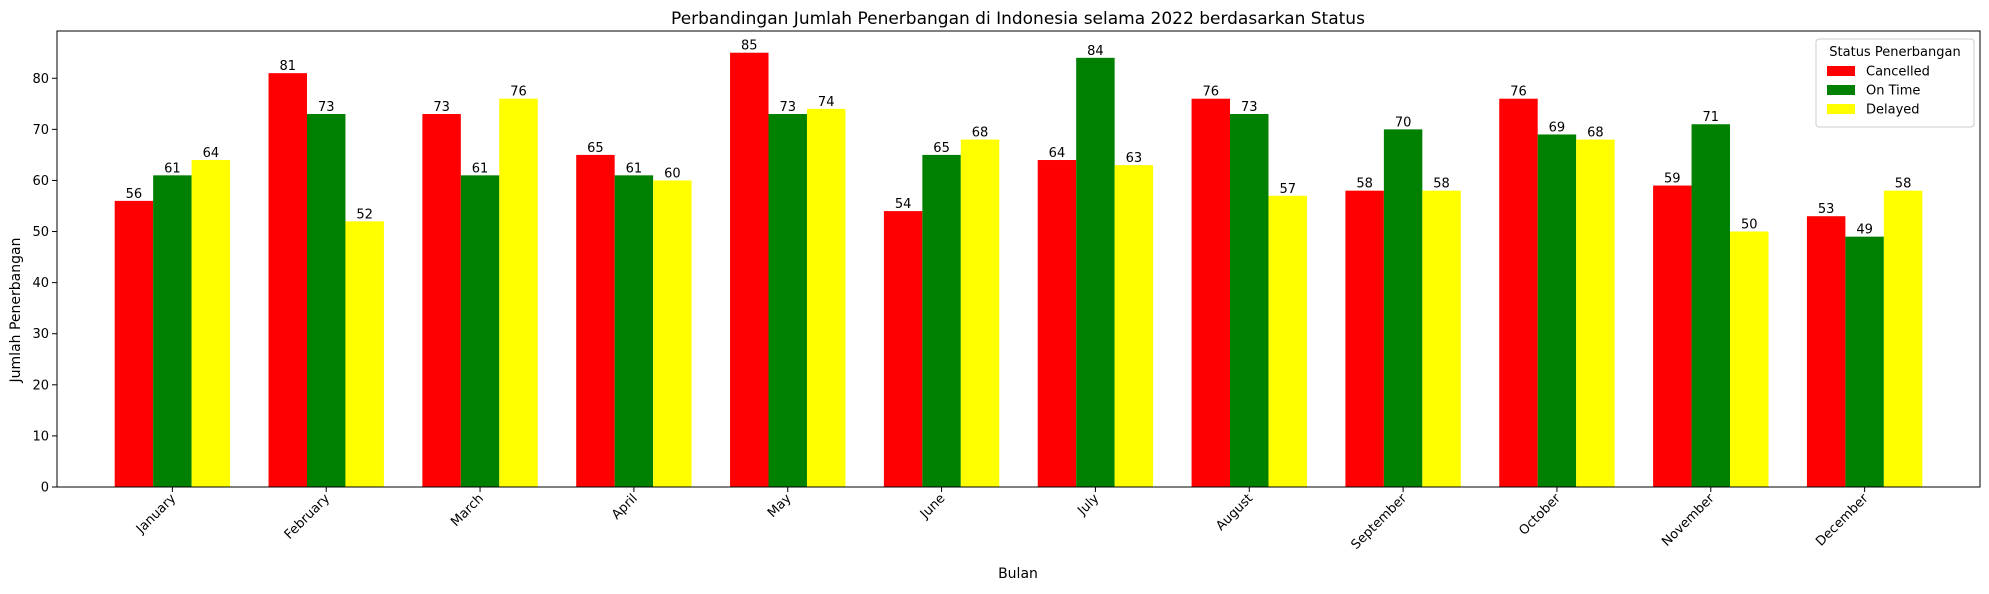 This screenshot has height=594, width=1989. What do you see at coordinates (941, 320) in the screenshot?
I see `bar-on-time-june` at bounding box center [941, 320].